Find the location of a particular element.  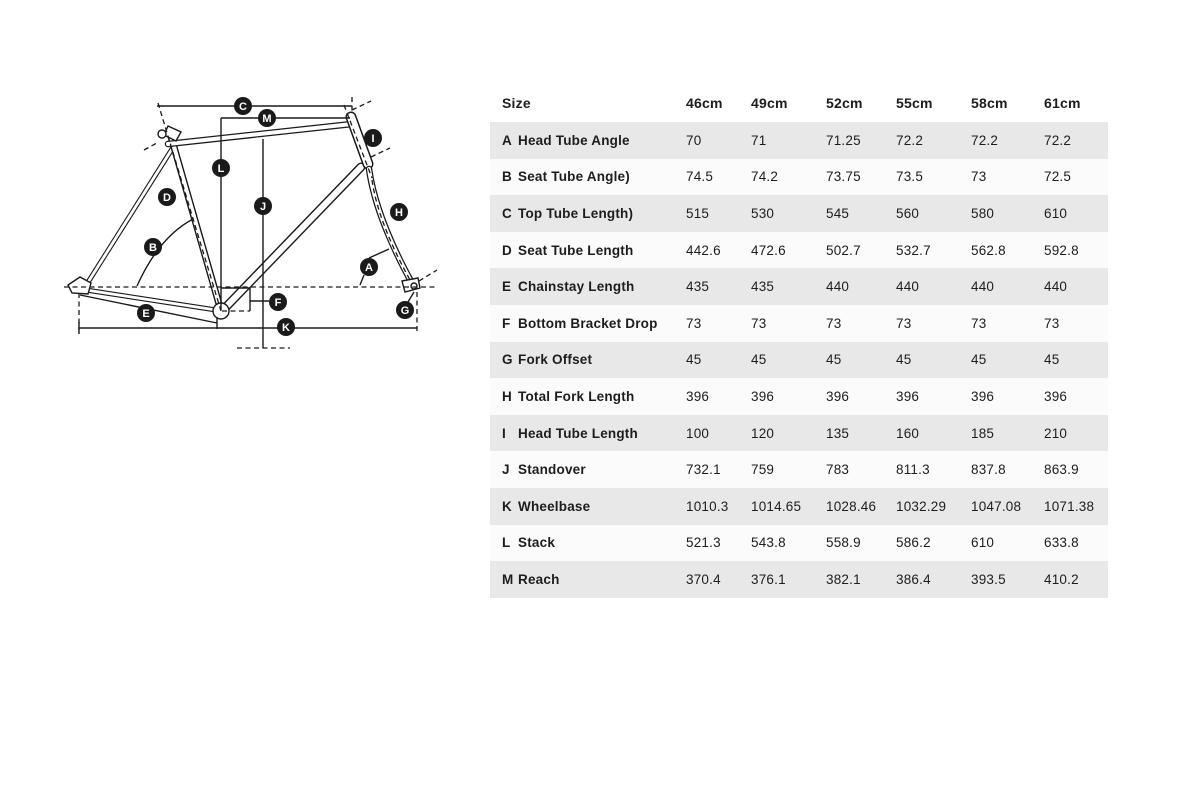

svg-text: L is located at coordinates (221, 169).